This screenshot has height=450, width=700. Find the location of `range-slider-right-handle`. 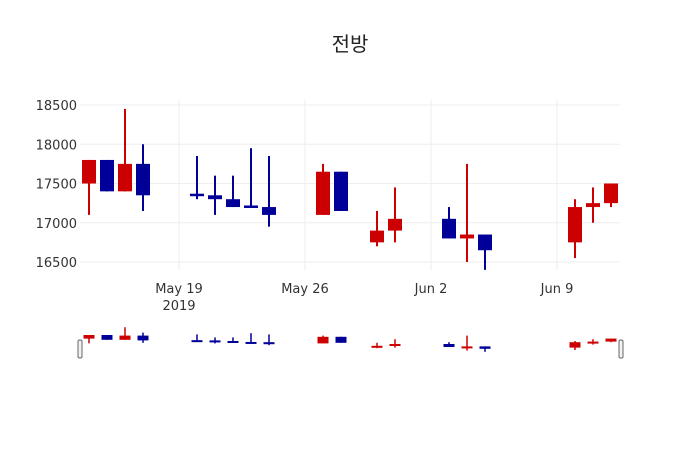

range-slider-right-handle is located at coordinates (621, 349).